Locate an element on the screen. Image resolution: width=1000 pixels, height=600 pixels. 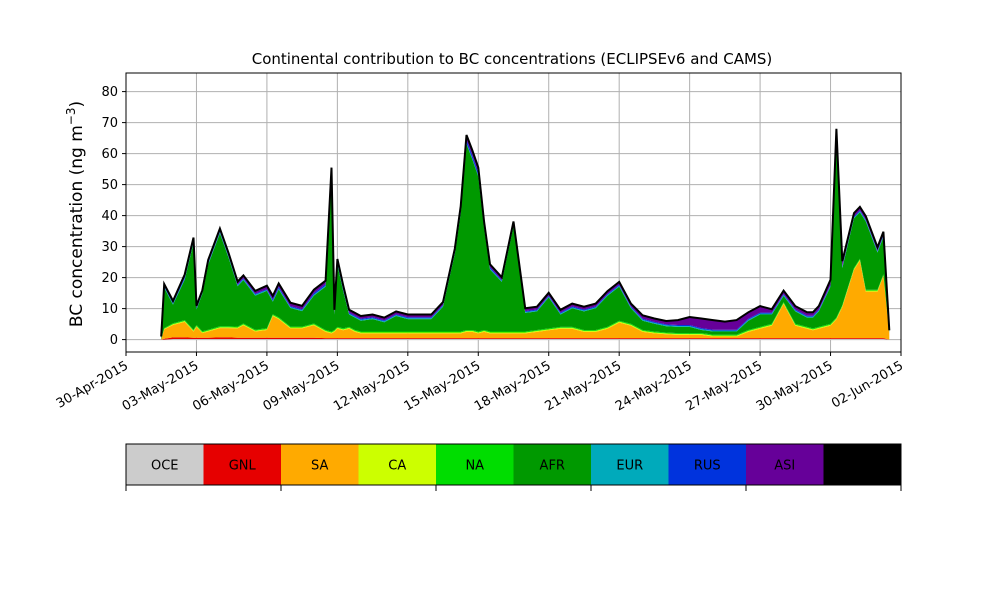
y-tick-label: 60 is located at coordinates (109, 154).